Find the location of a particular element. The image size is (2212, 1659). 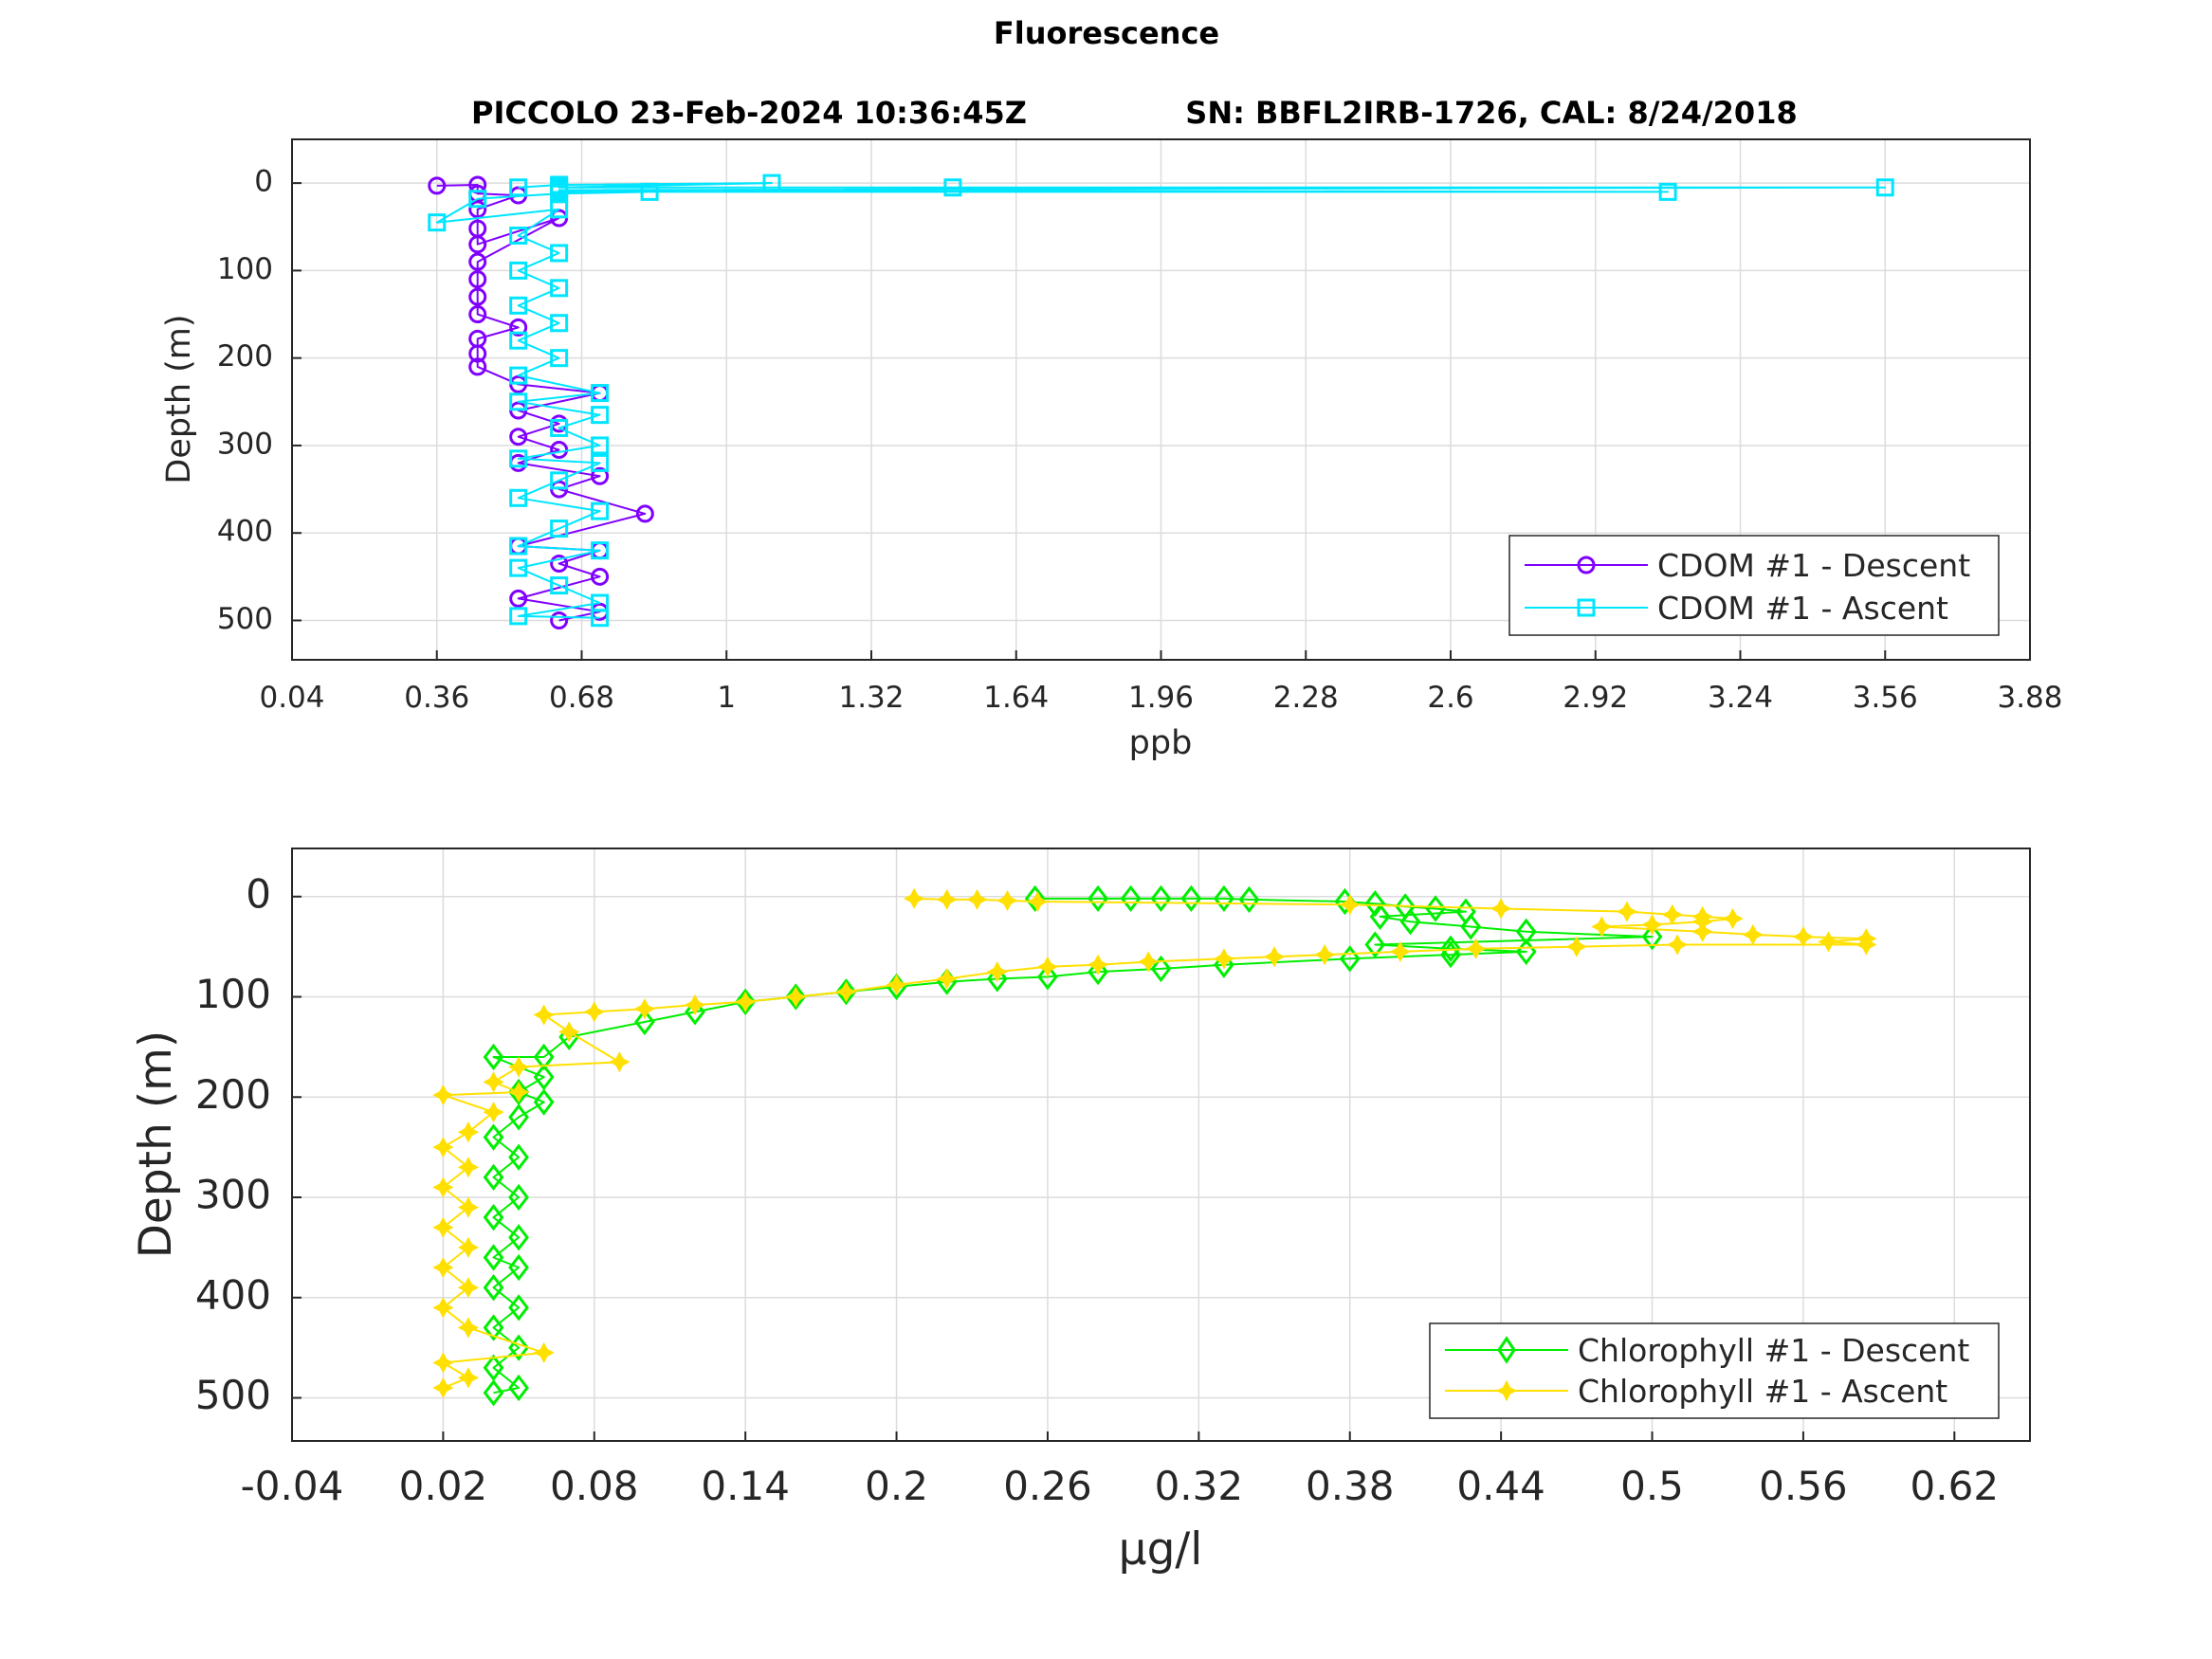

cdom-y-tick-label: 500 is located at coordinates (245, 619).